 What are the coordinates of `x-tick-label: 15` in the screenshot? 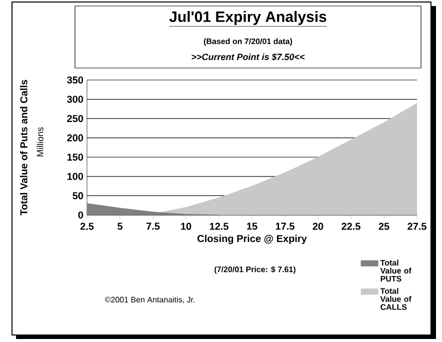 It's located at (252, 226).